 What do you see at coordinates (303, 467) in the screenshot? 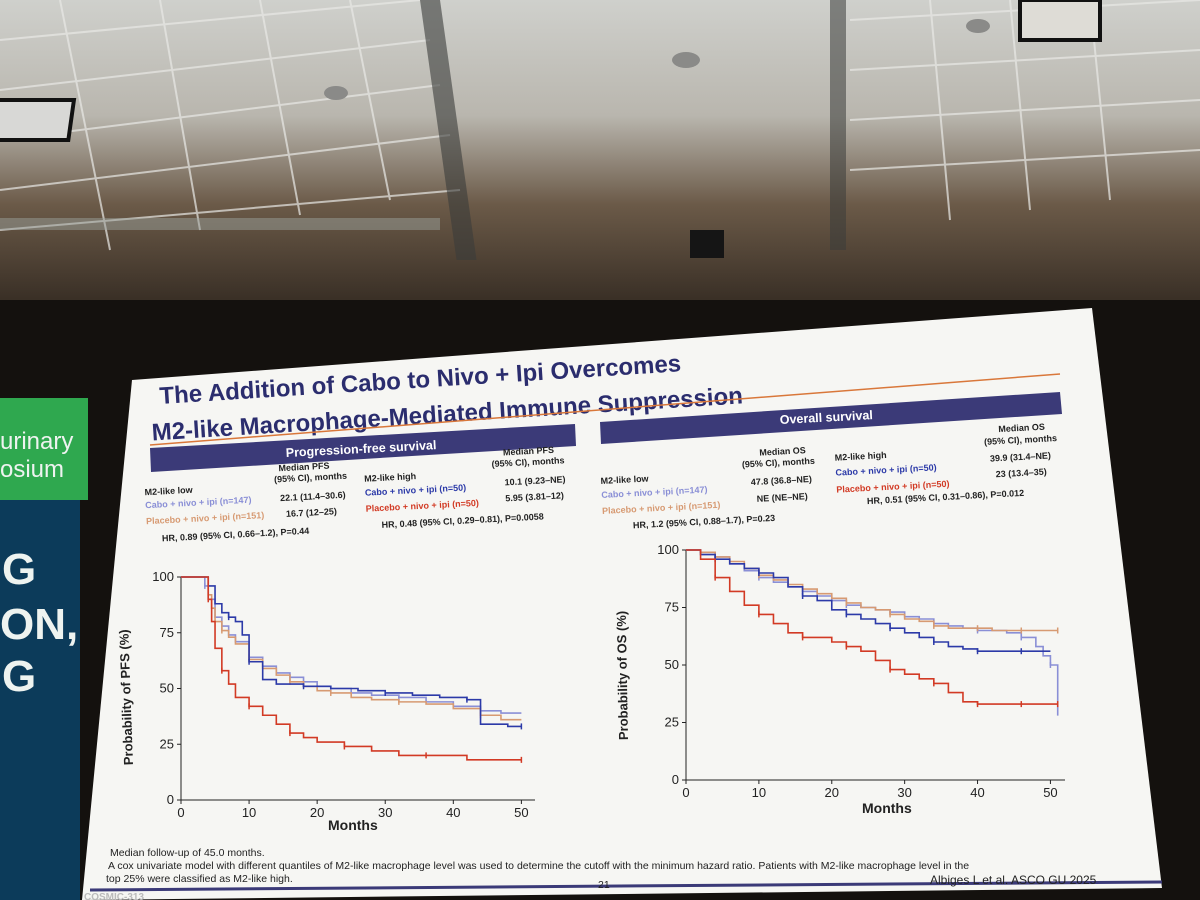
I see `pfs-low-median-label-1: Median PFS` at bounding box center [303, 467].